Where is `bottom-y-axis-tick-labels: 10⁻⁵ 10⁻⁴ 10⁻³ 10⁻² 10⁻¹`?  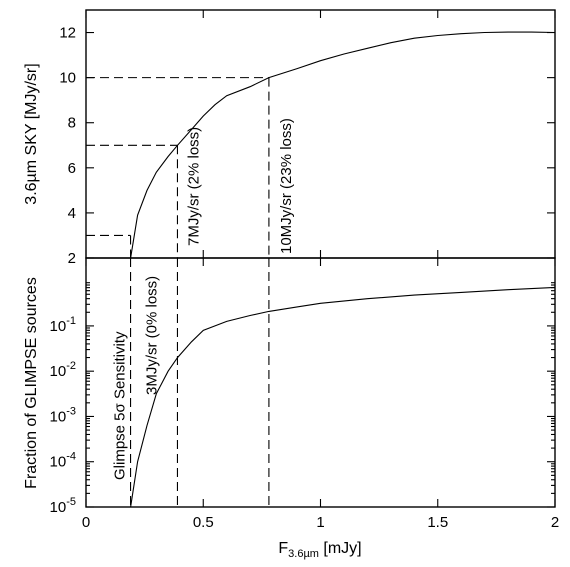 bottom-y-axis-tick-labels: 10⁻⁵ 10⁻⁴ 10⁻³ 10⁻² 10⁻¹ is located at coordinates (63, 415).